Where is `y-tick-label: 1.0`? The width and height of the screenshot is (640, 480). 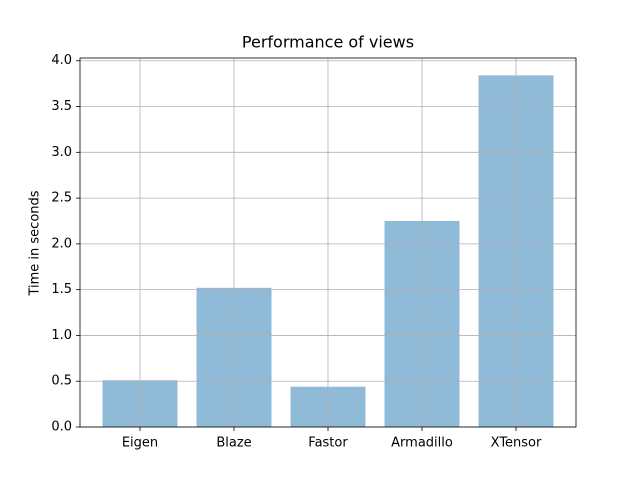
y-tick-label: 1.0 is located at coordinates (61, 335).